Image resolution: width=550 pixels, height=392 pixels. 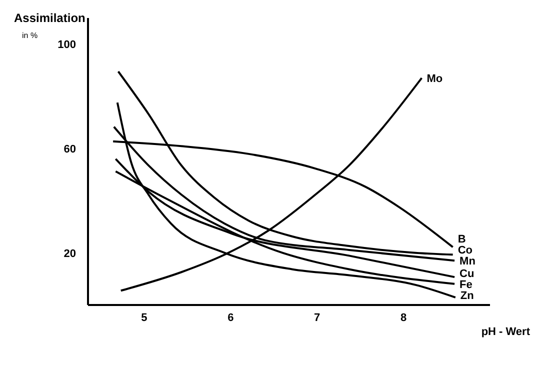 I want to click on x-tick-label: 8, so click(x=403, y=318).